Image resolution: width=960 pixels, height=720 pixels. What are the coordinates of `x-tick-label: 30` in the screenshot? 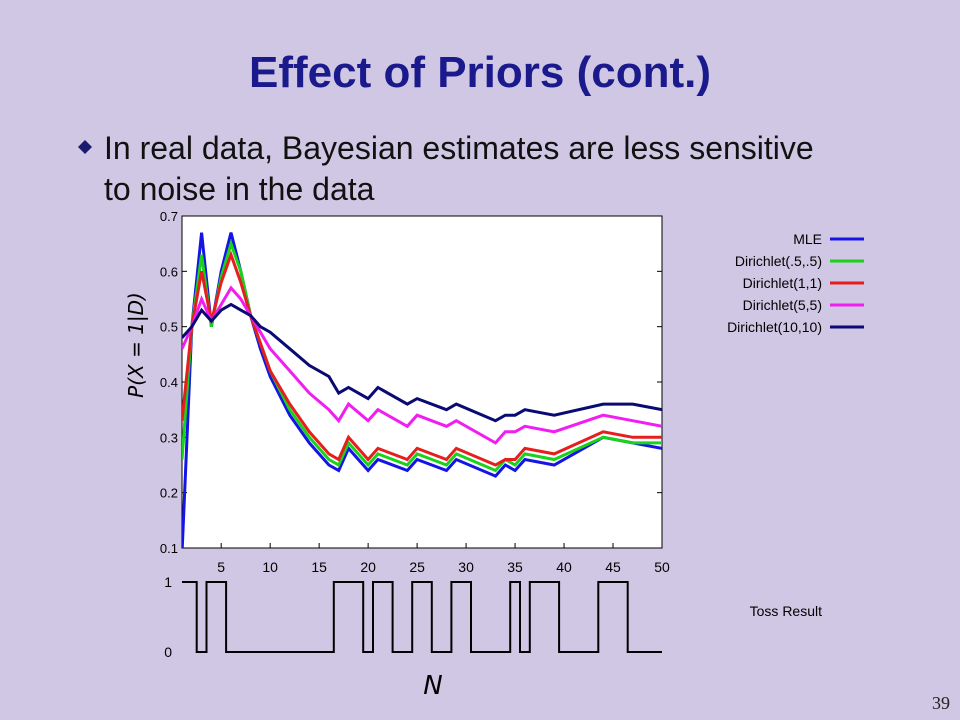 It's located at (466, 567).